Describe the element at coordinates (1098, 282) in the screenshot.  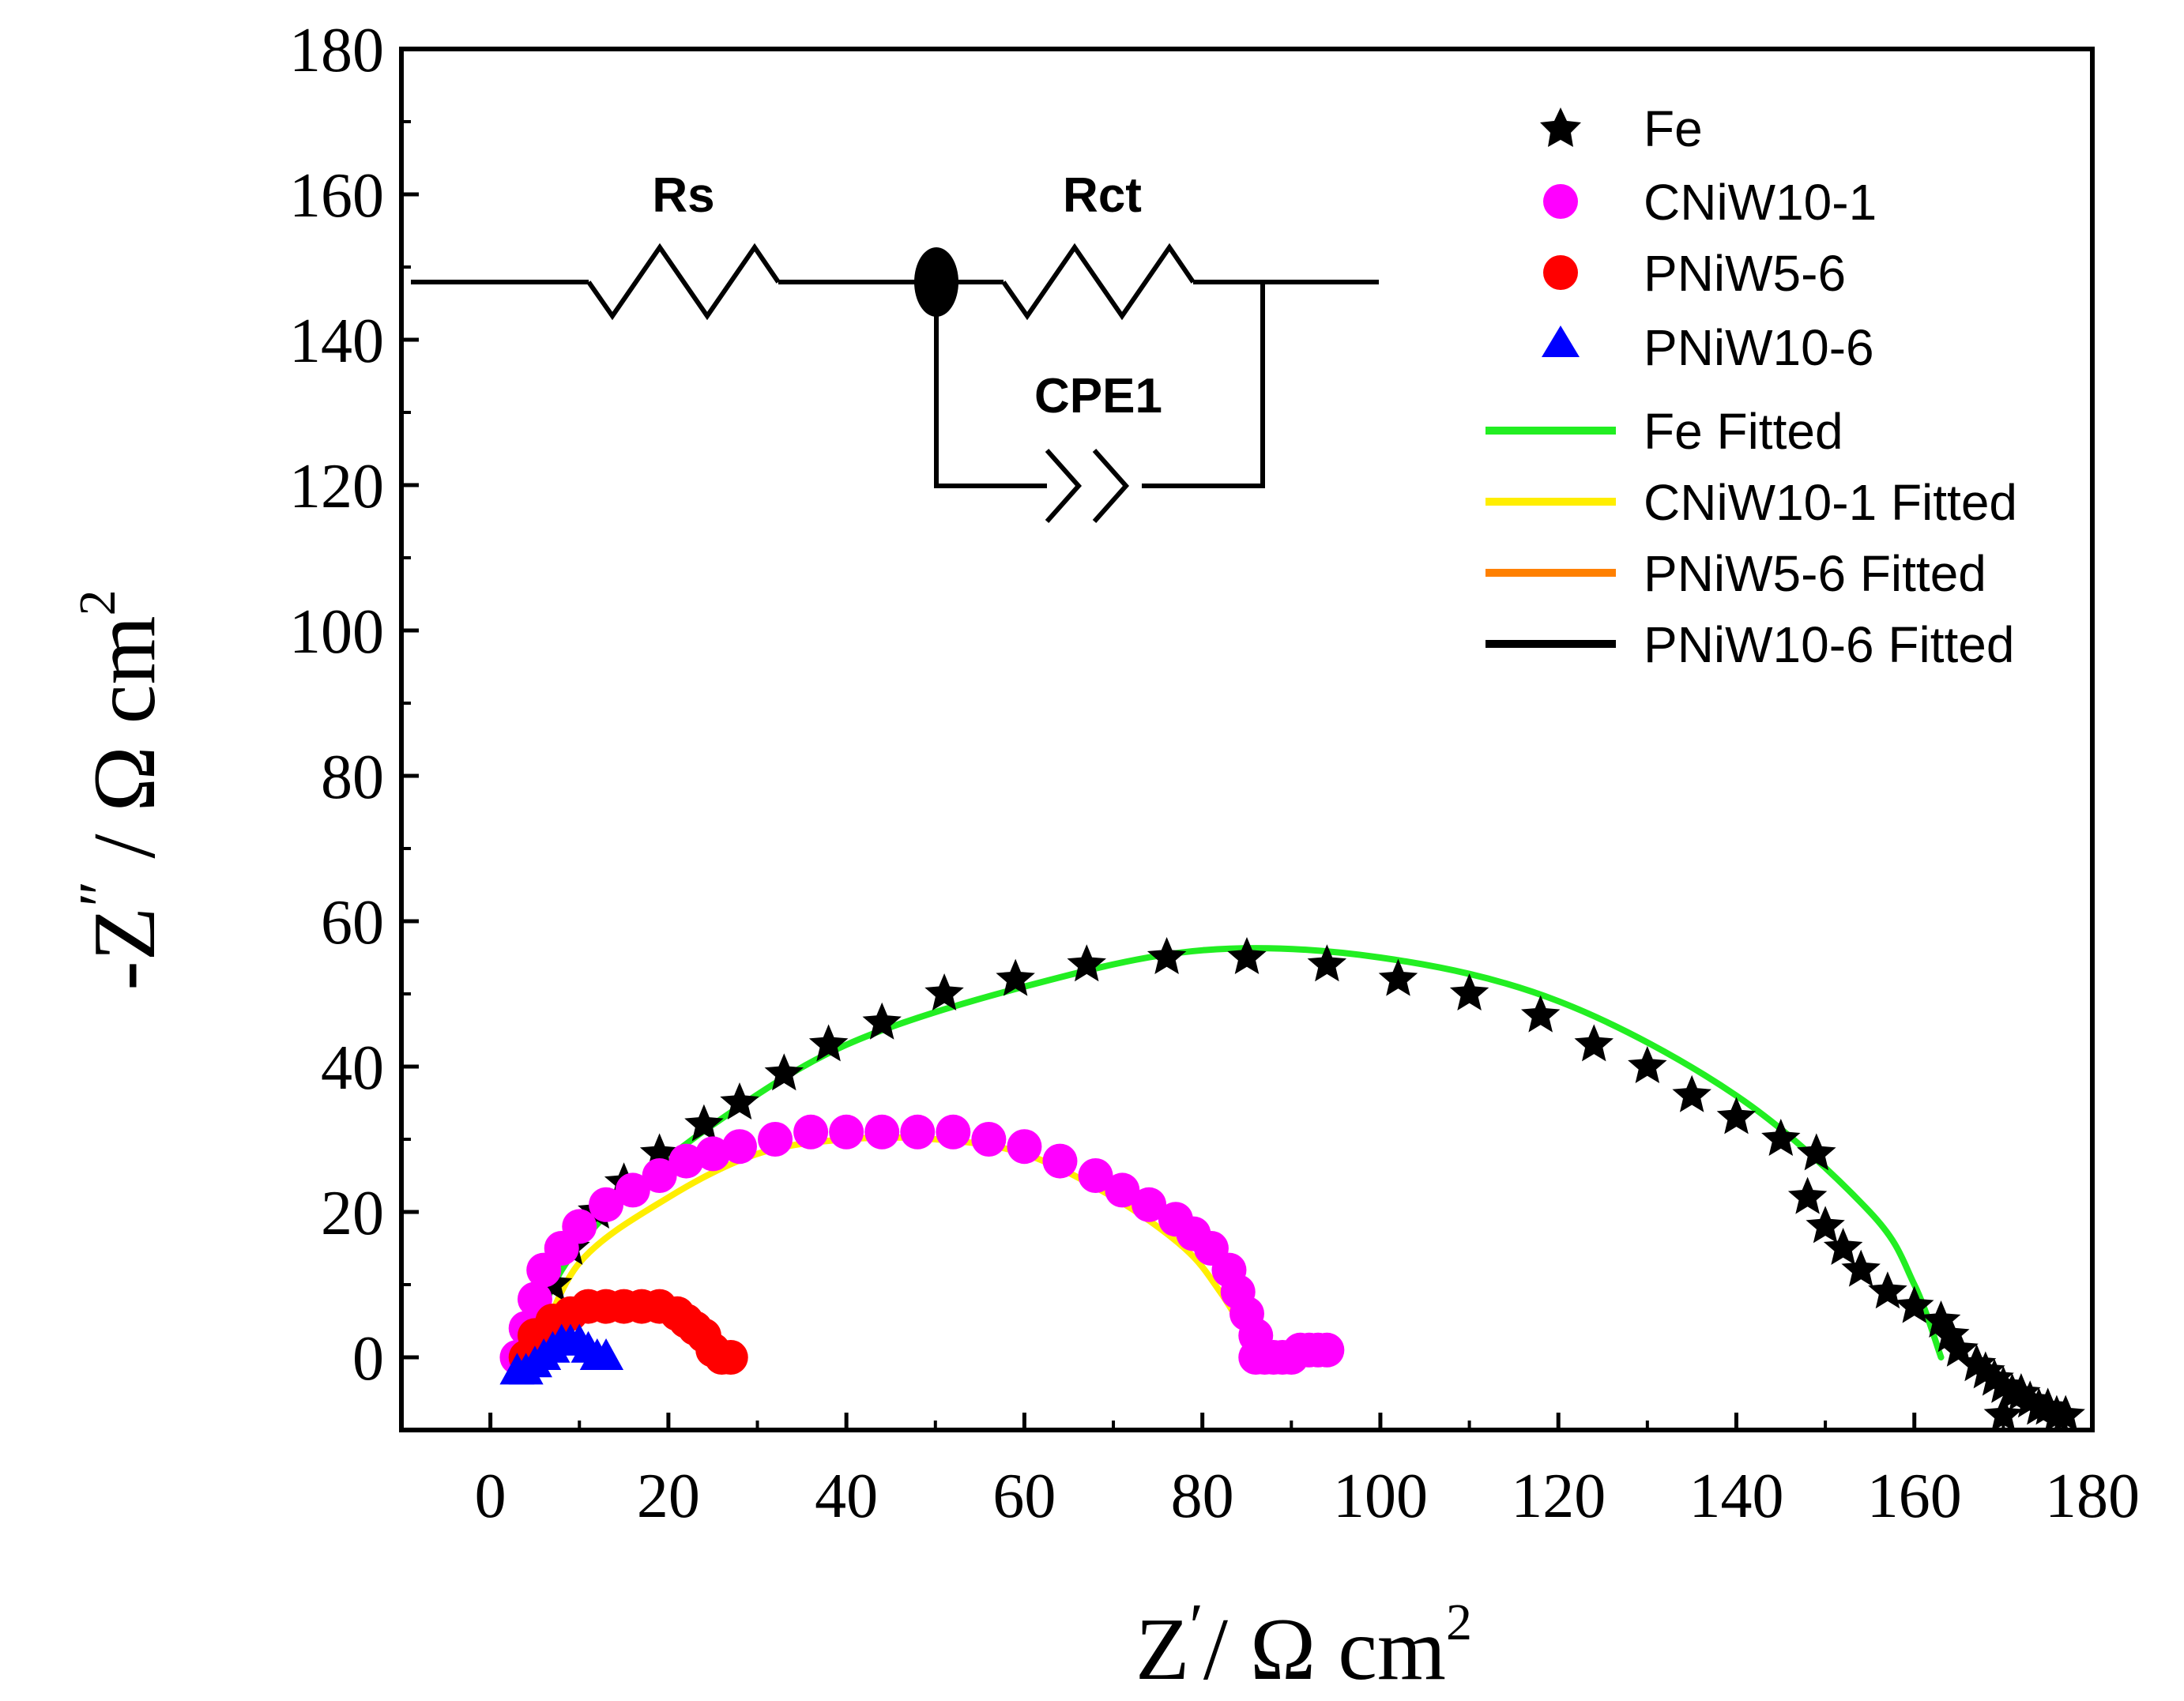
I see `resistor-rct` at that location.